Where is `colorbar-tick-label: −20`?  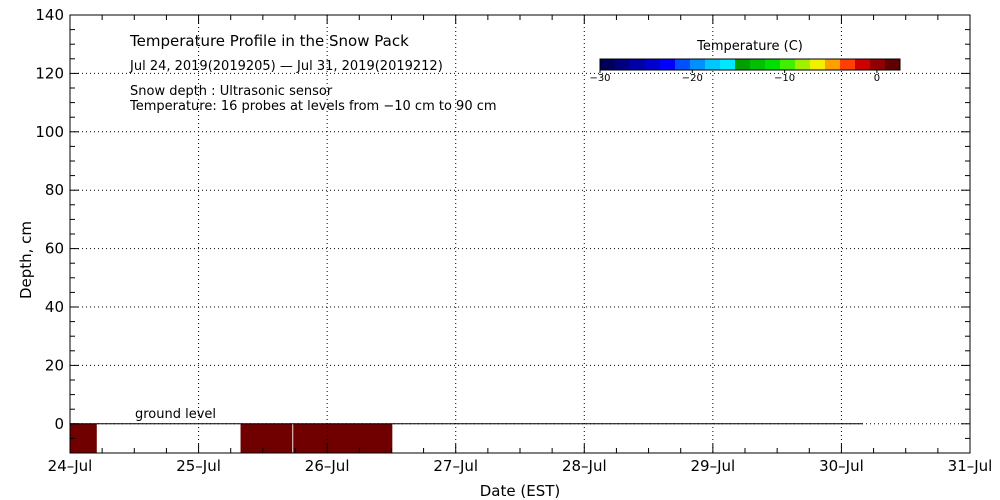
colorbar-tick-label: −20 is located at coordinates (692, 78).